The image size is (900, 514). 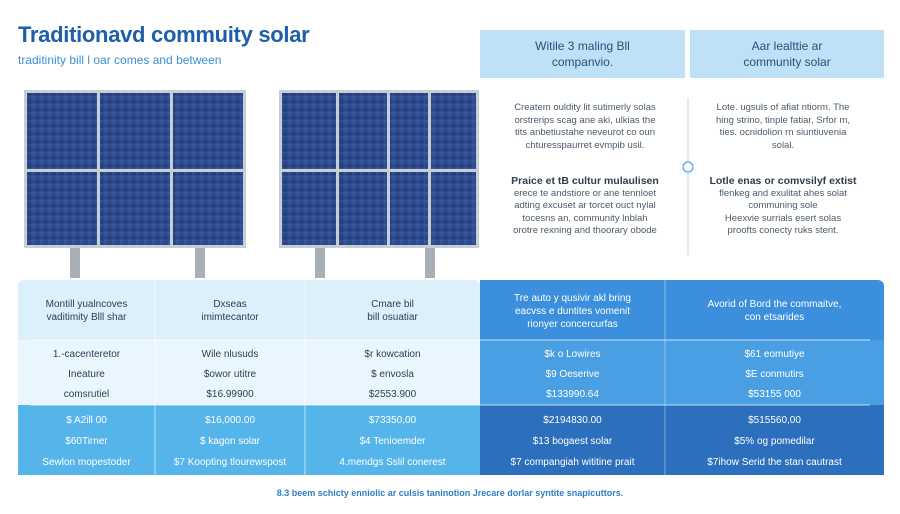 What do you see at coordinates (774, 420) in the screenshot?
I see `table-cell: $515560,00` at bounding box center [774, 420].